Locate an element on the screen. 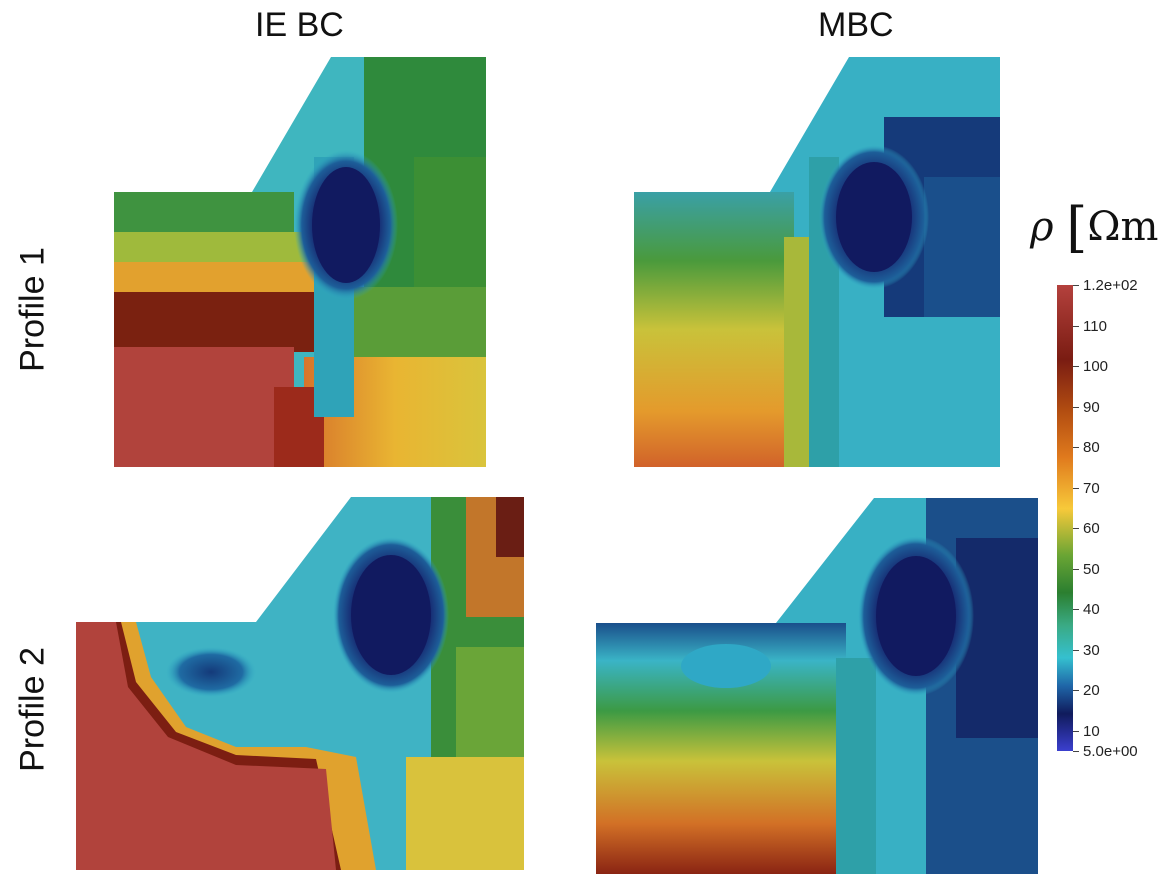  colorbar-tick-label: 100 is located at coordinates (1096, 366).